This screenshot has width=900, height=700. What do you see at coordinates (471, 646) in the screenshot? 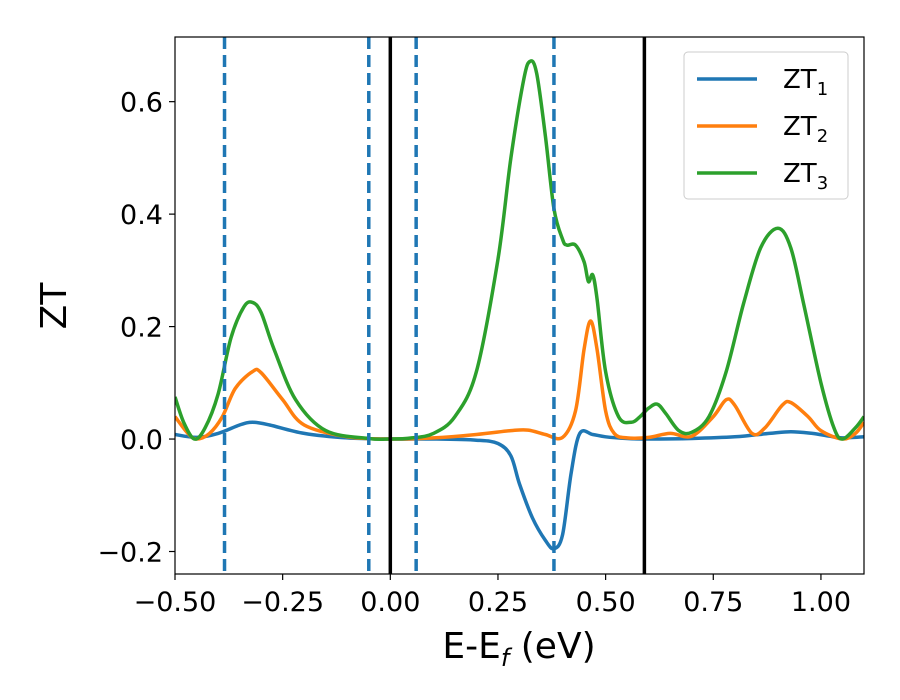
I see `x-axis-label-main: E-E` at bounding box center [471, 646].